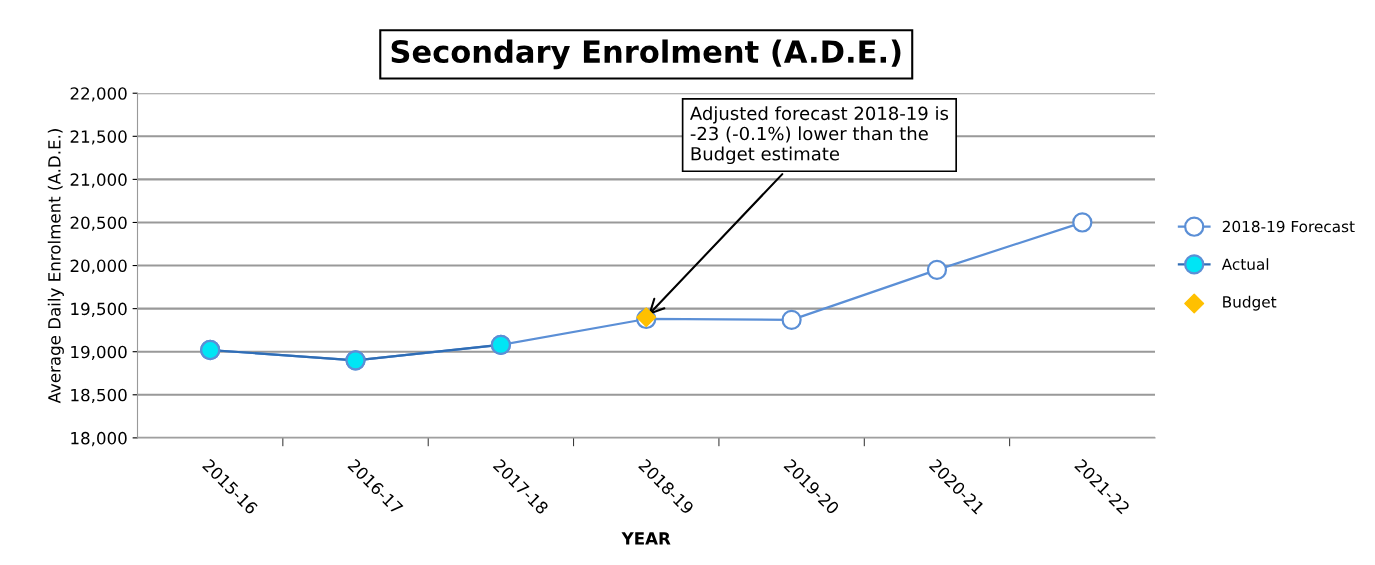 This screenshot has width=1375, height=565. I want to click on legend-label: 2018-19 Forecast, so click(1288, 226).